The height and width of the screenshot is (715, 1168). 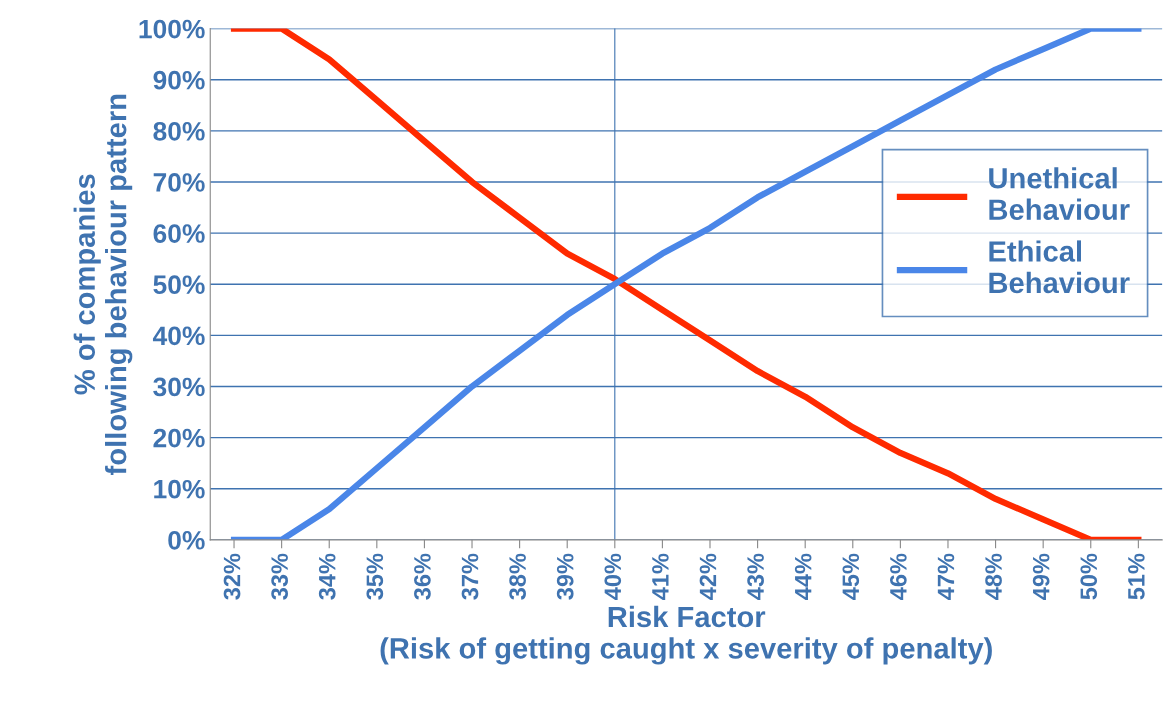 What do you see at coordinates (179, 489) in the screenshot?
I see `y-tick-label: 10%` at bounding box center [179, 489].